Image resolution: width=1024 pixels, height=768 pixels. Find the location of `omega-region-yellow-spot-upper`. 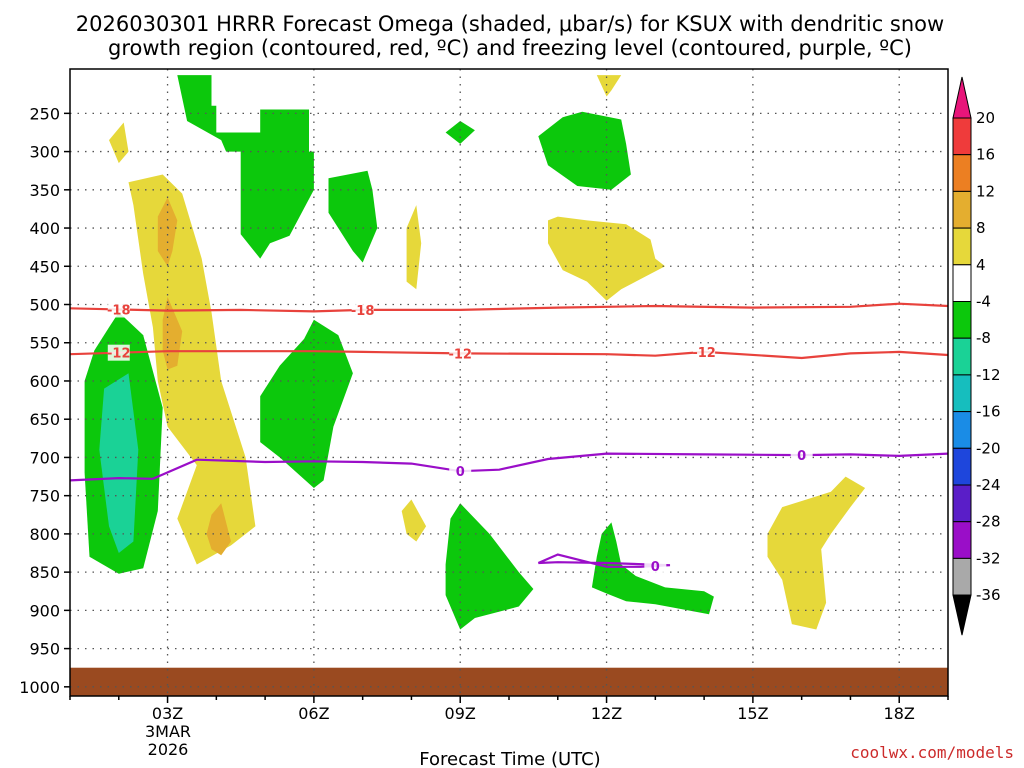

omega-region-yellow-spot-upper is located at coordinates (119, 143).